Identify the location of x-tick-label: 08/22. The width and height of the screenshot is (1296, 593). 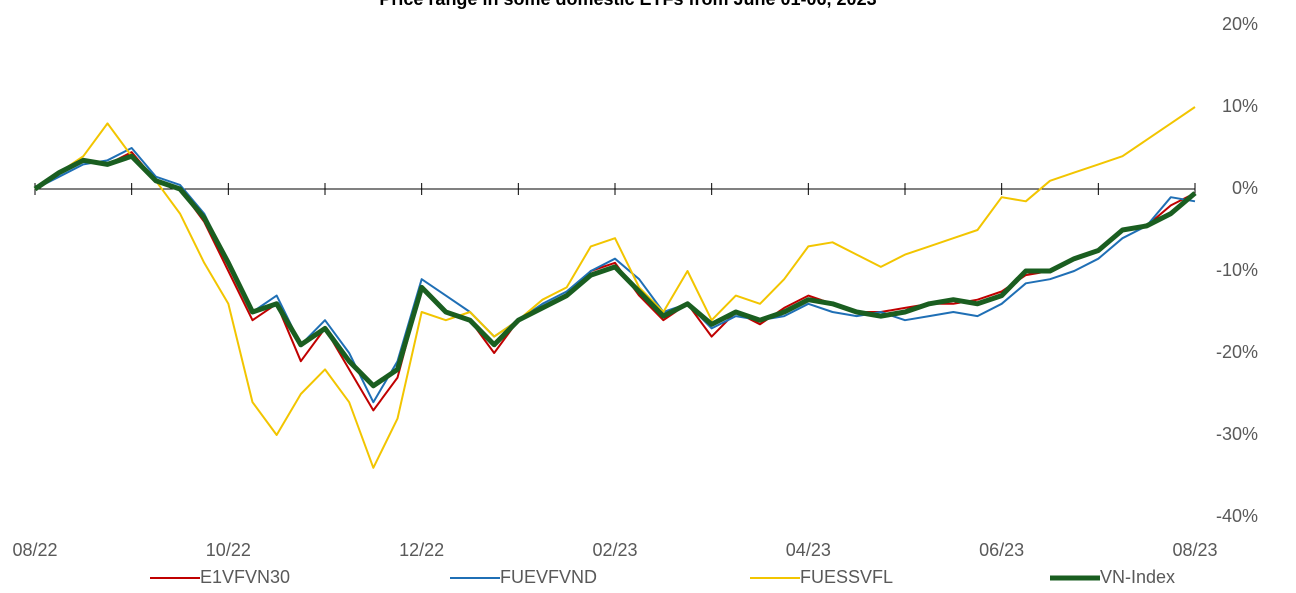
(34, 550).